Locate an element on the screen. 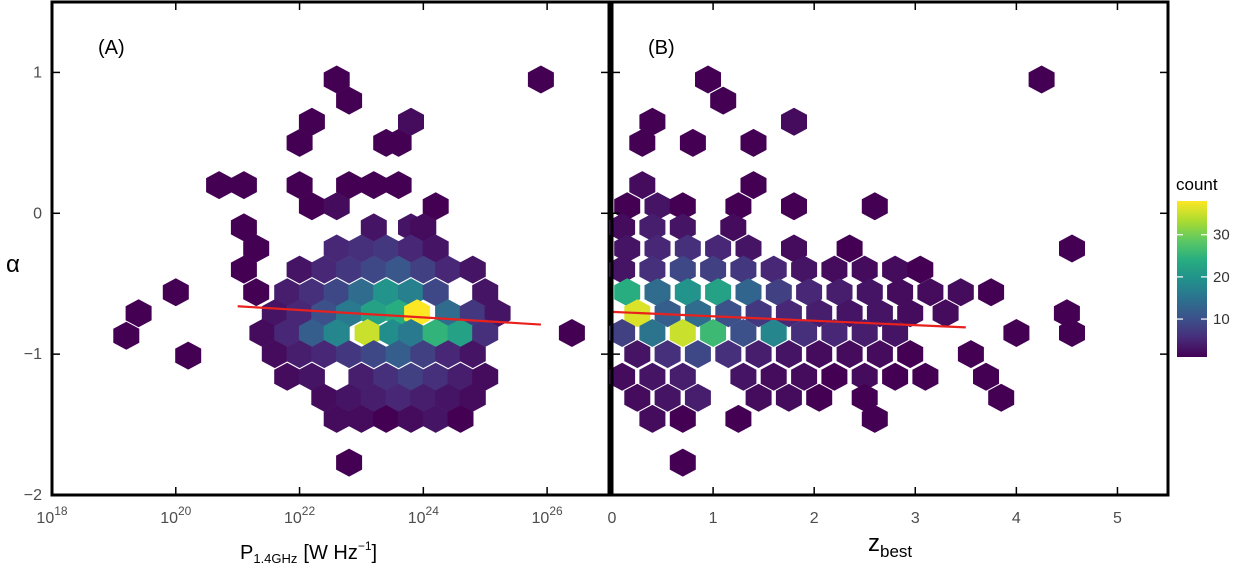 This screenshot has width=1235, height=572. legend-title: count is located at coordinates (1197, 184).